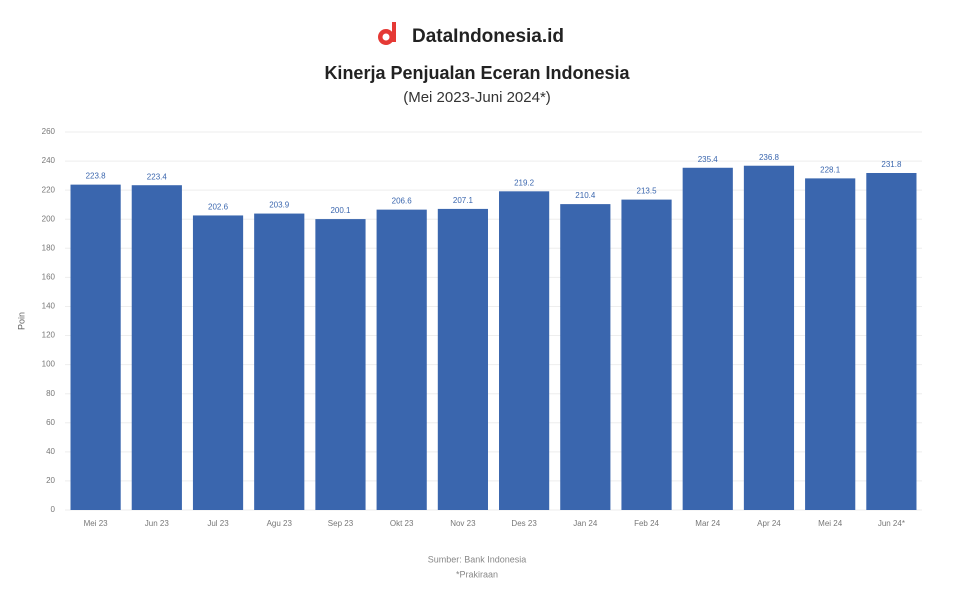 This screenshot has width=954, height=596. What do you see at coordinates (891, 523) in the screenshot?
I see `x-tick-label: Jun 24*` at bounding box center [891, 523].